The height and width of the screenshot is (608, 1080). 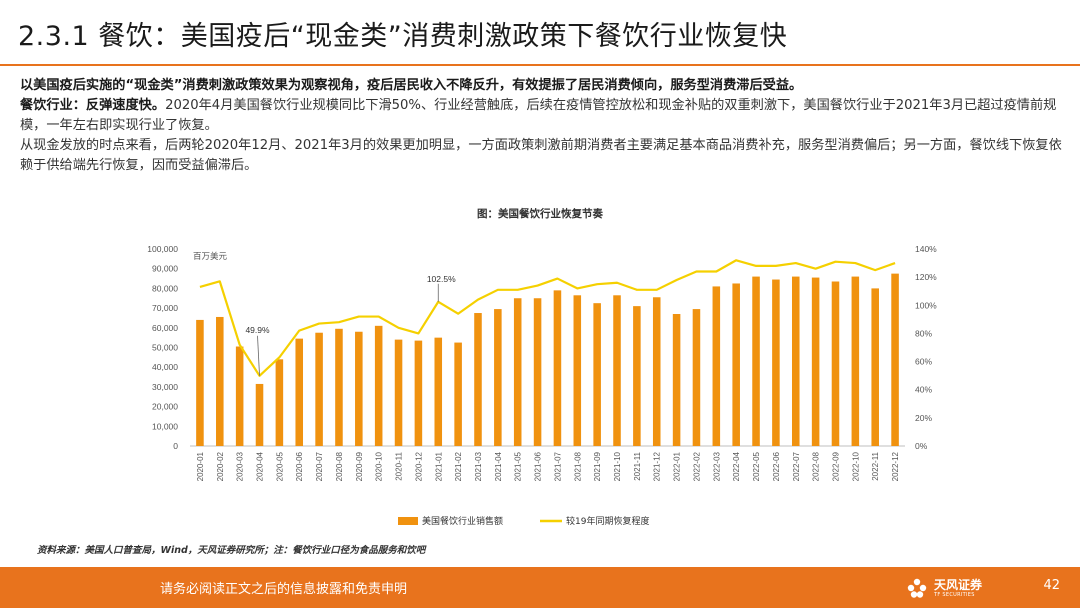 I want to click on annotation-label: 102.5%, so click(x=441, y=279).